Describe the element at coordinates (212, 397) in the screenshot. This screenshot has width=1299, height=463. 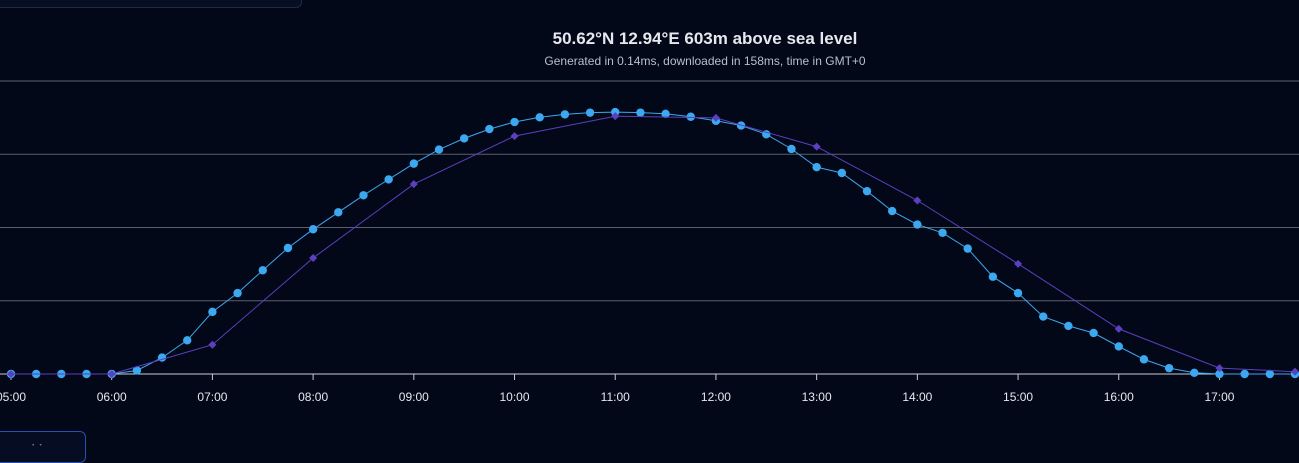
I see `x-tick-label: 07:00` at that location.